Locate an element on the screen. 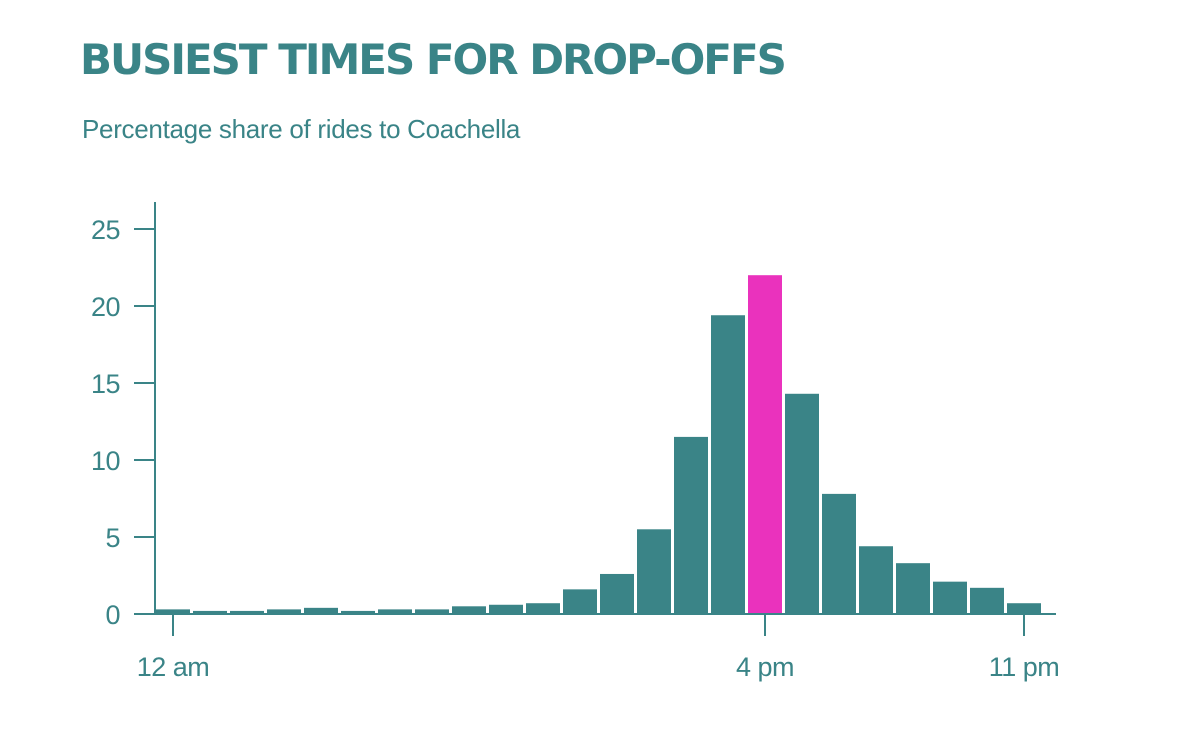 Image resolution: width=1200 pixels, height=735 pixels. y-tick-label: 0 is located at coordinates (112, 615).